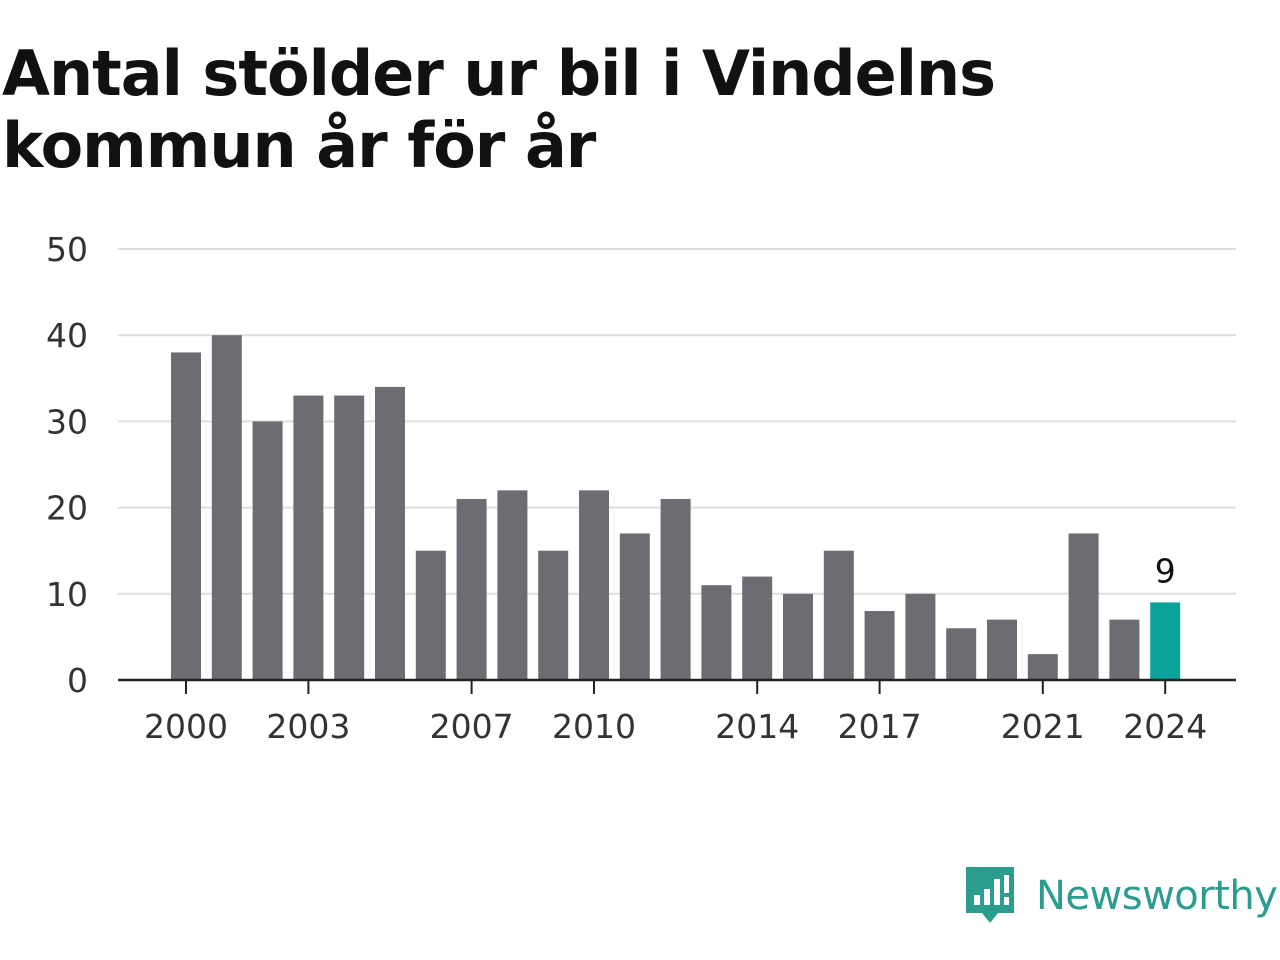  Describe the element at coordinates (879, 645) in the screenshot. I see `bar-2017` at that location.